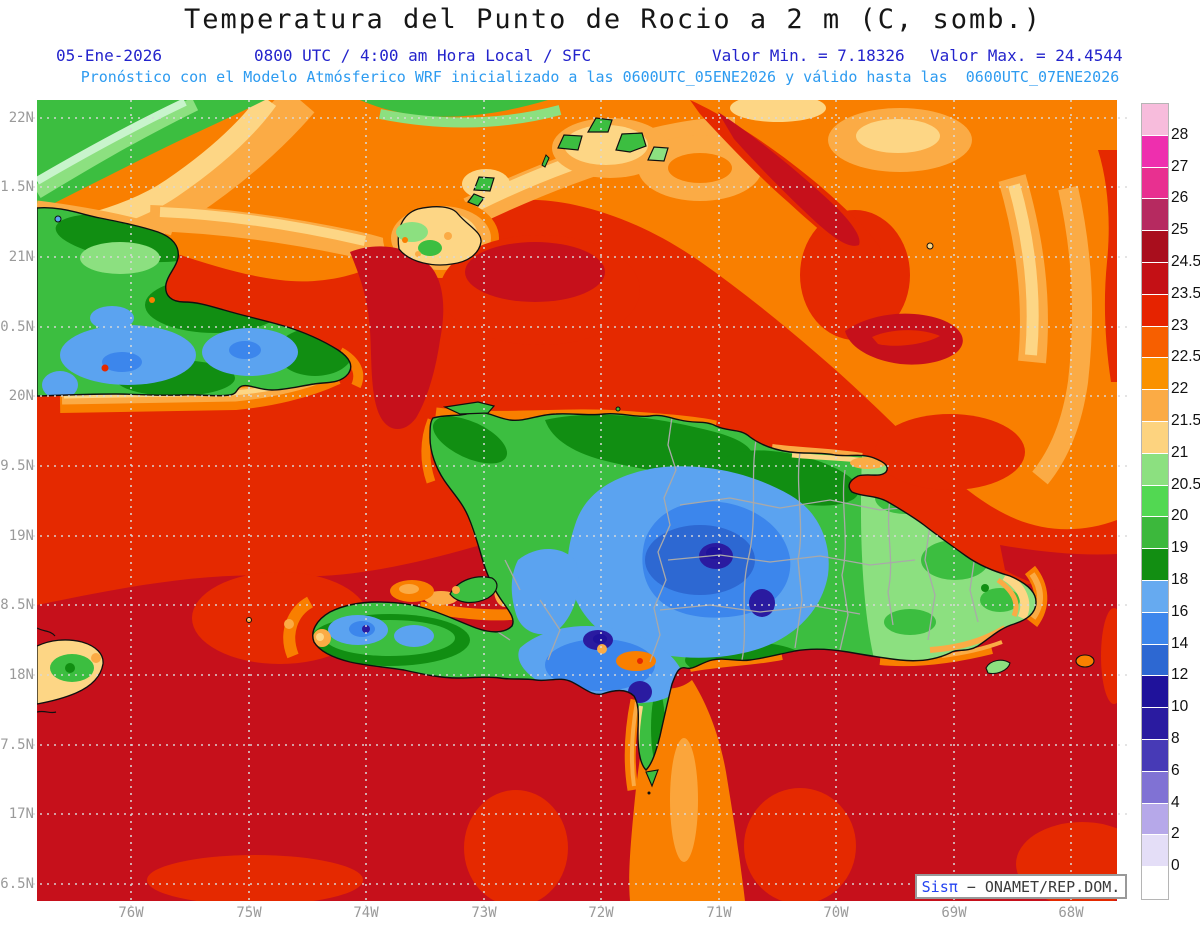 The height and width of the screenshot is (927, 1200). Describe the element at coordinates (21, 118) in the screenshot. I see `lat-label: 22N` at that location.